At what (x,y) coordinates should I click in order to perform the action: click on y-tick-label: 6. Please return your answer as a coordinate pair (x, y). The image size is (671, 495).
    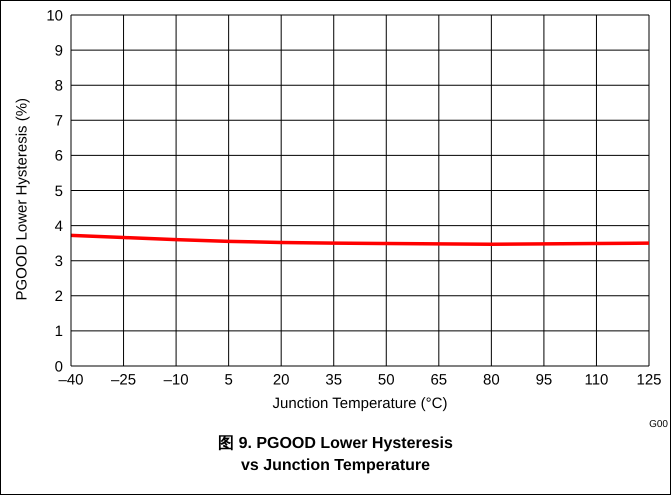
    Looking at the image, I should click on (58, 156).